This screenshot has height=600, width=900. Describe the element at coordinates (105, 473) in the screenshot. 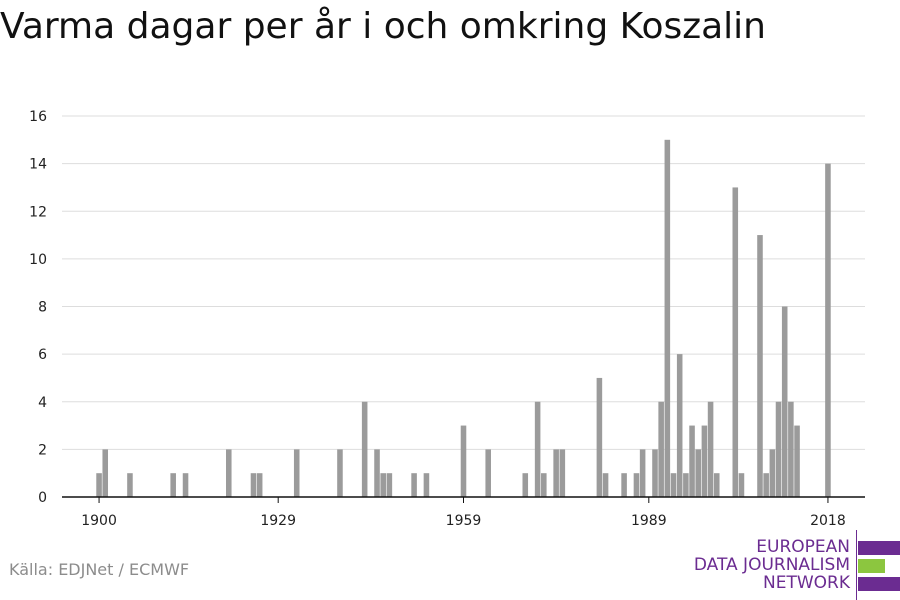

I see `bar-1901` at that location.